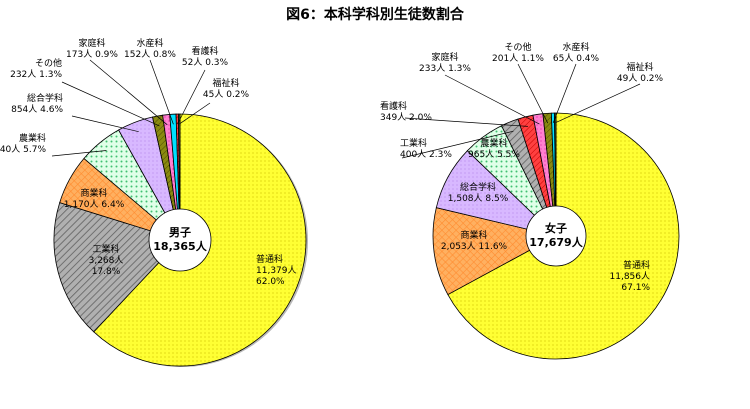 The width and height of the screenshot is (750, 409). I want to click on label-futsu-line: 62.0%, so click(270, 282).